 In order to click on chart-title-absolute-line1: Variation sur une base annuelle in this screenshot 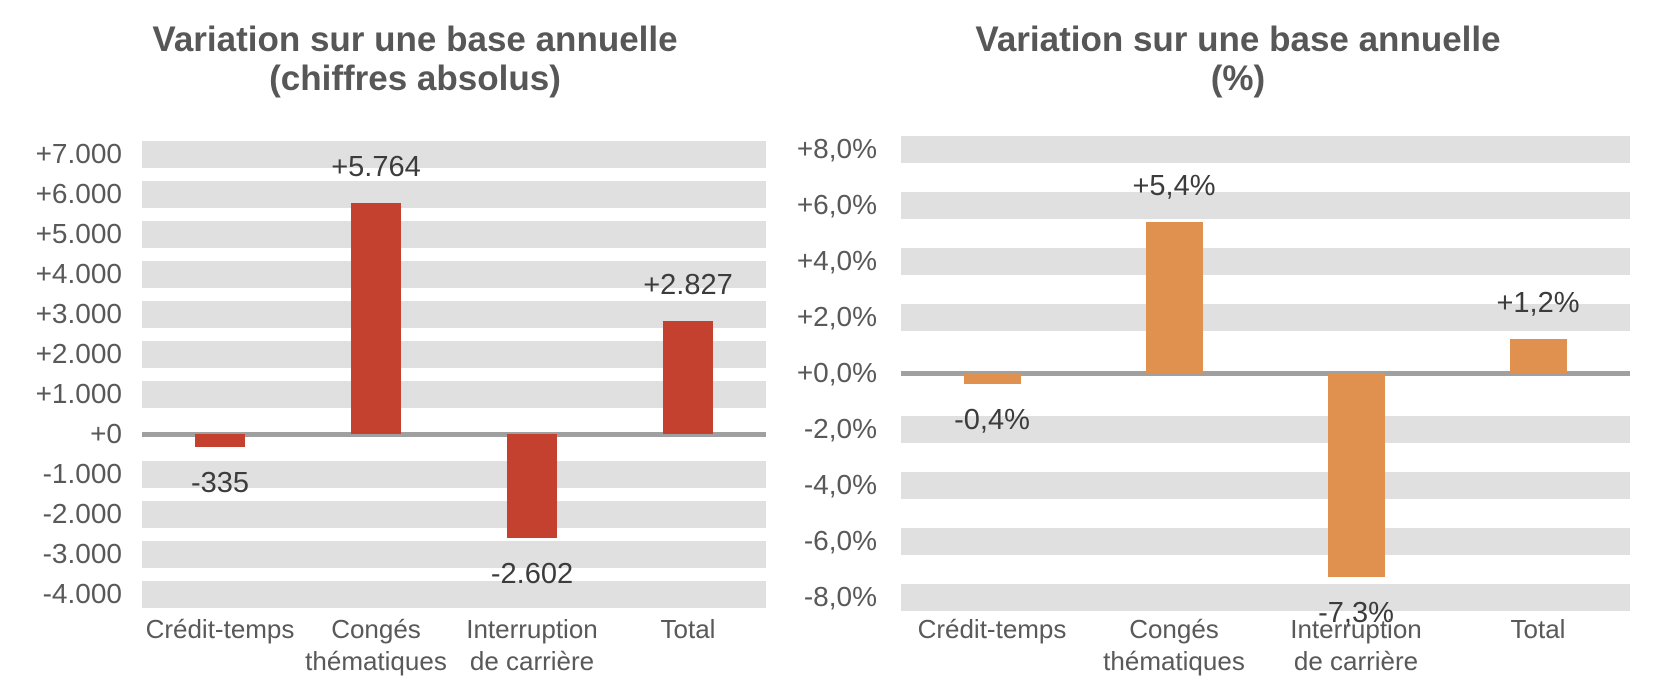, I will do `click(415, 39)`.